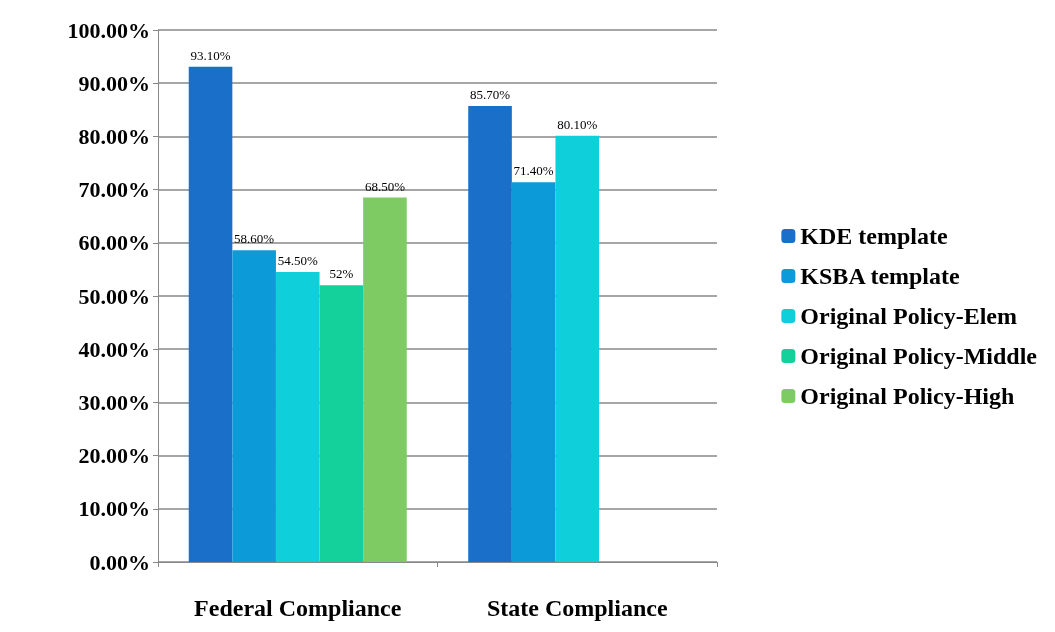 This screenshot has height=632, width=1055. Describe the element at coordinates (108, 30) in the screenshot. I see `y-tick-label: 100.00%` at that location.